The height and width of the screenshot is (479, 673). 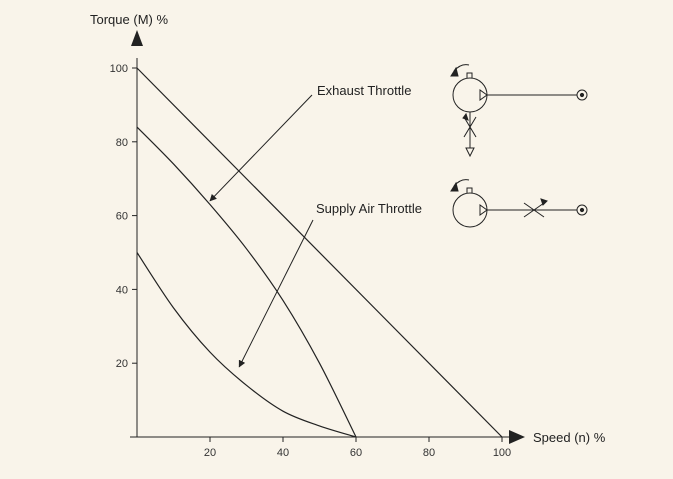 I want to click on y-tick-label: 100, so click(x=119, y=69).